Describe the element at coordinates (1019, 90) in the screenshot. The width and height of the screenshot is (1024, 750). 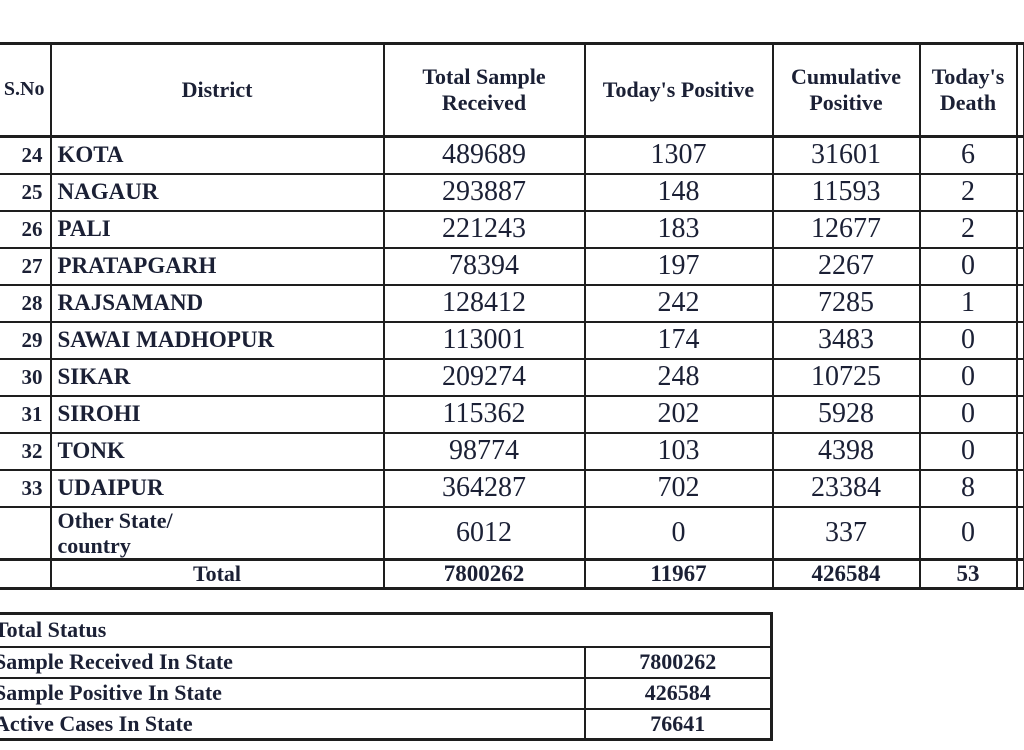
I see `col-header-clipped` at that location.